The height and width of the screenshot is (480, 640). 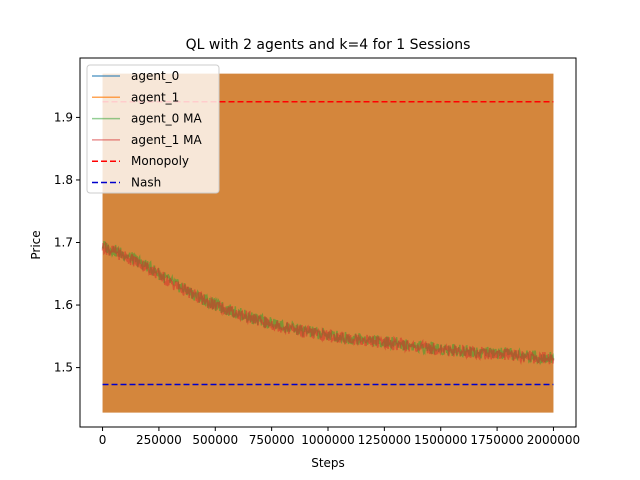 I want to click on legend-box, so click(x=153, y=129).